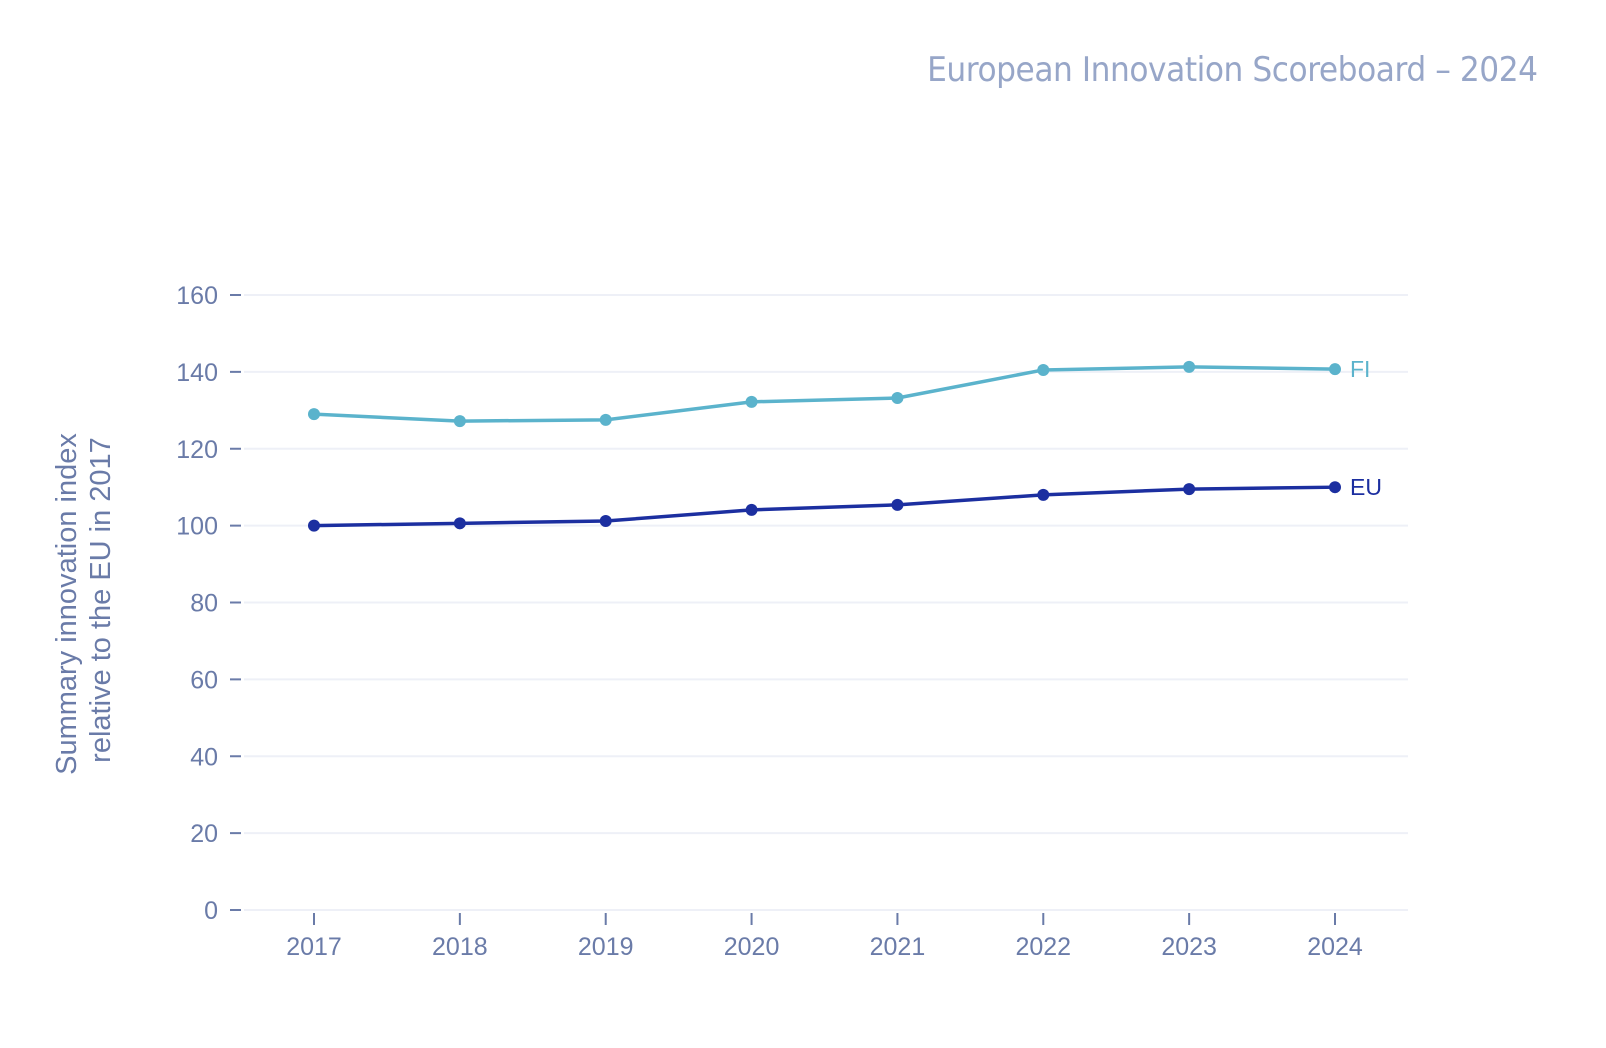 The image size is (1606, 1048). What do you see at coordinates (606, 947) in the screenshot?
I see `x-tick-label: 2019` at bounding box center [606, 947].